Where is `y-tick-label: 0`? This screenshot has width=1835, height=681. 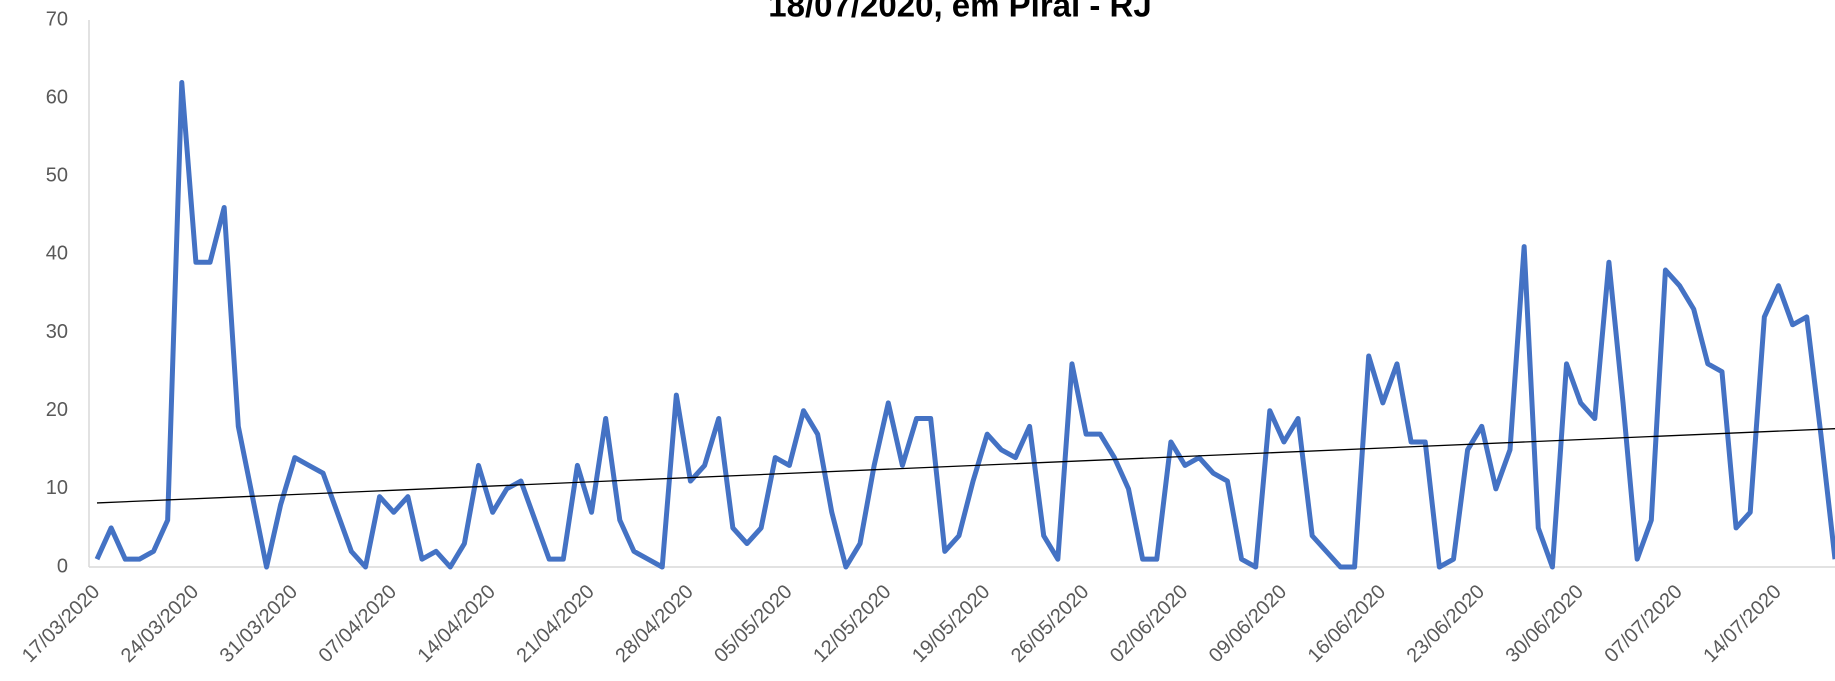
y-tick-label: 0 is located at coordinates (62, 566).